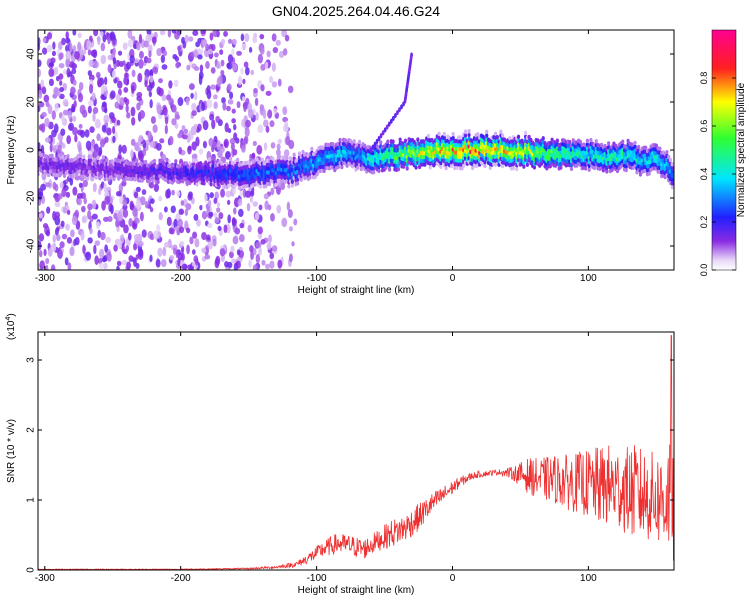  Describe the element at coordinates (31, 150) in the screenshot. I see `heatmap-ytick-label-2: 0` at that location.